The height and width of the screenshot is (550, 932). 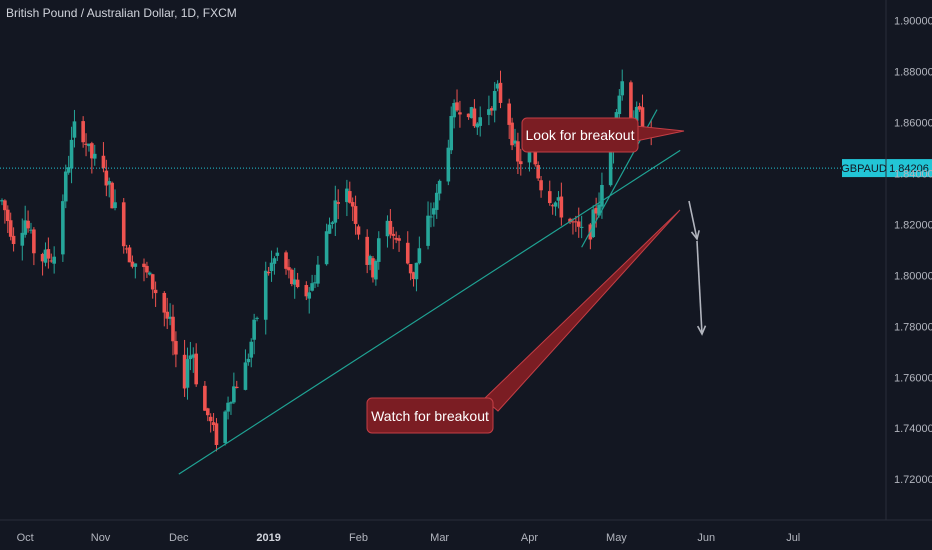 What do you see at coordinates (430, 415) in the screenshot?
I see `watch-callout-box` at bounding box center [430, 415].